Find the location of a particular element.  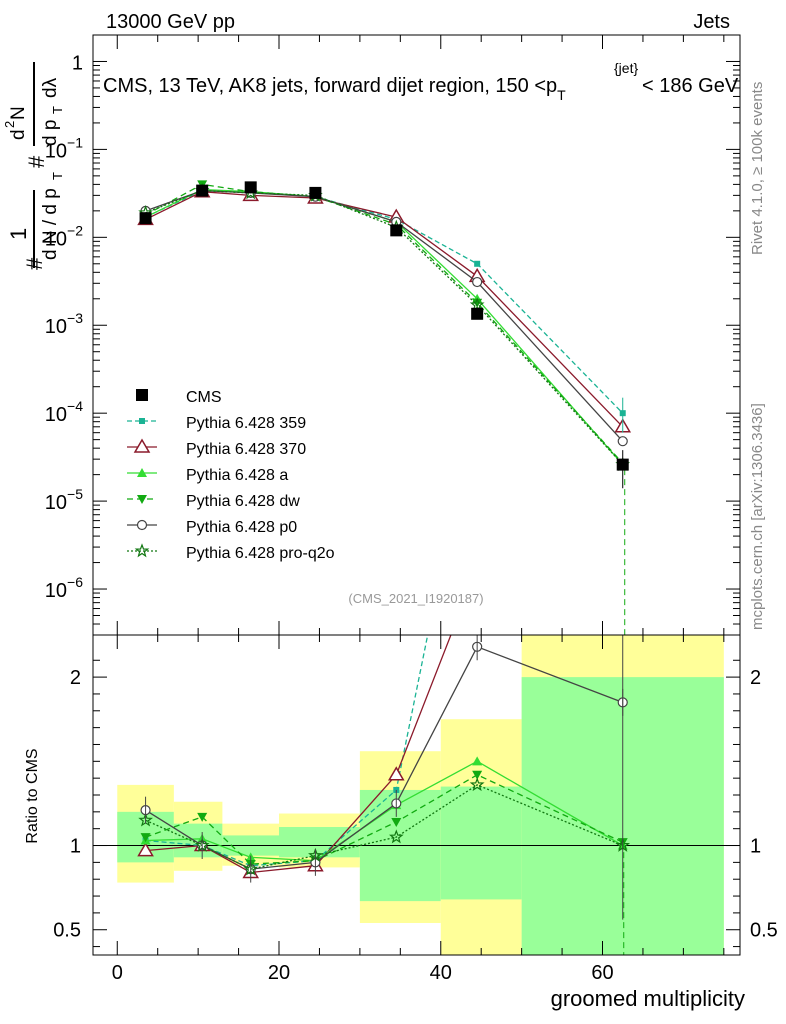

ratio-ytick-label-right: 0.5 is located at coordinates (764, 931).